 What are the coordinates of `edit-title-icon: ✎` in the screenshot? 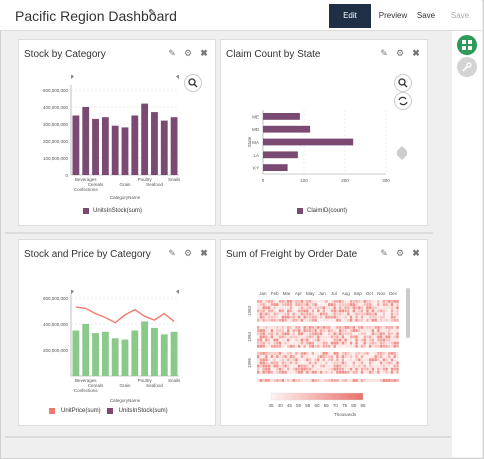 It's located at (152, 13).